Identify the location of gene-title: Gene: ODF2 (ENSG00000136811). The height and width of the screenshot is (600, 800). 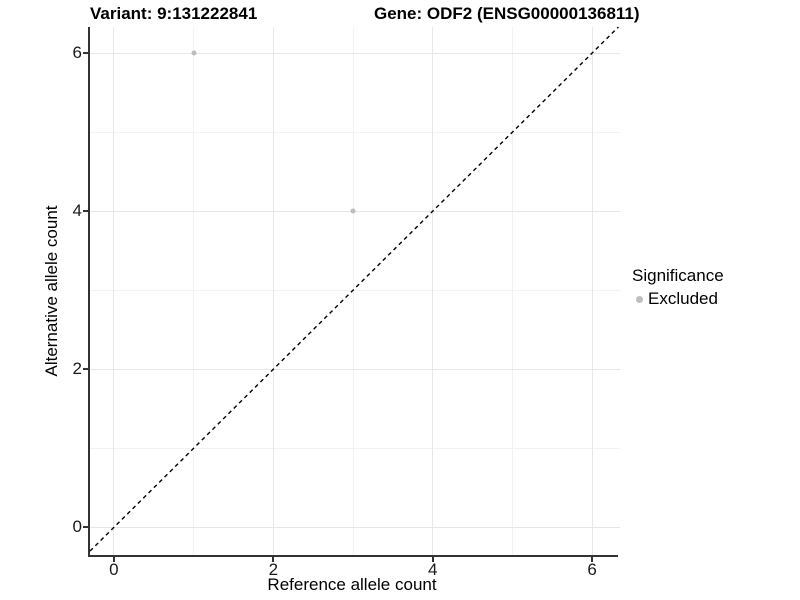
(507, 13).